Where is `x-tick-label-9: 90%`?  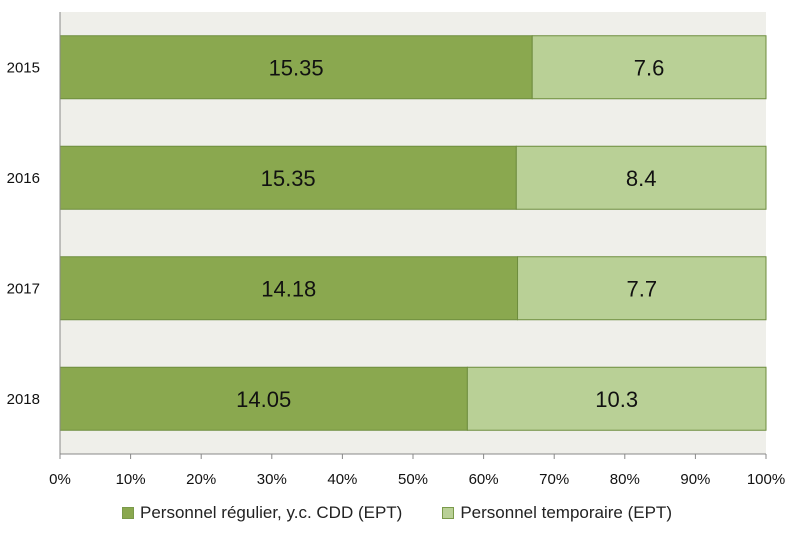
x-tick-label-9: 90% is located at coordinates (695, 479).